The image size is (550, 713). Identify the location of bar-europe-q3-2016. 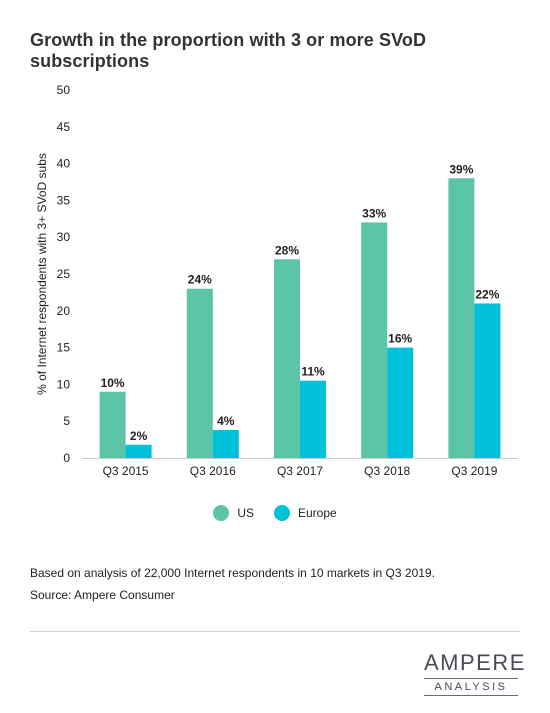
(225, 444).